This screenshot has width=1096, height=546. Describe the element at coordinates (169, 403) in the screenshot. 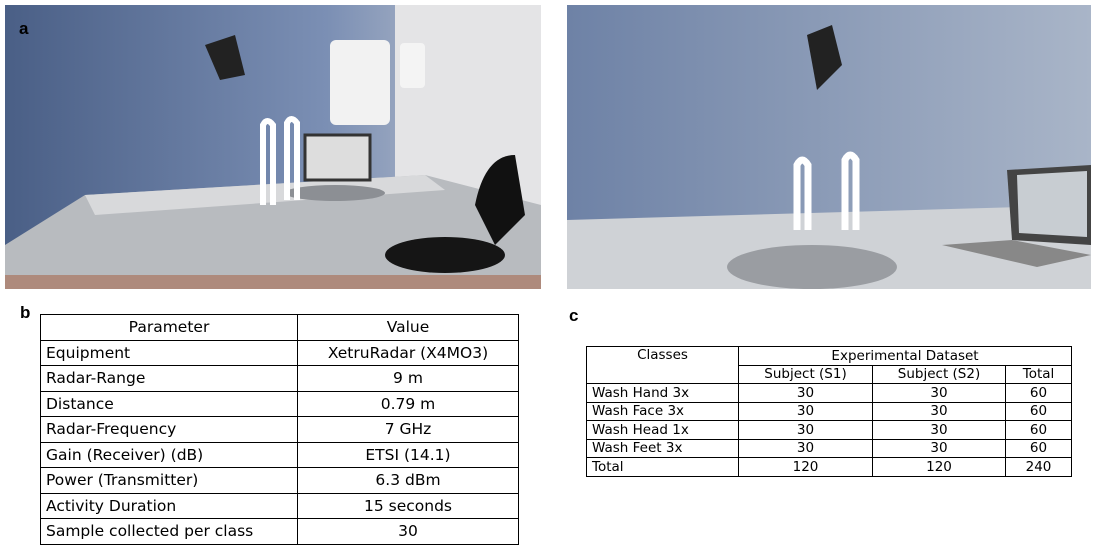

I see `table-cell: Distance` at that location.